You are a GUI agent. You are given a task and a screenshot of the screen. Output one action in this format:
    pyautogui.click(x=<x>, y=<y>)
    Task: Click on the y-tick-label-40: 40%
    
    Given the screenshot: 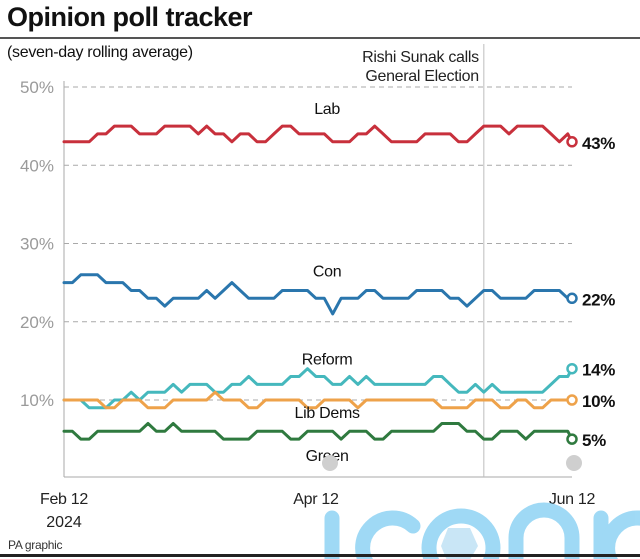 What is the action you would take?
    pyautogui.click(x=37, y=165)
    